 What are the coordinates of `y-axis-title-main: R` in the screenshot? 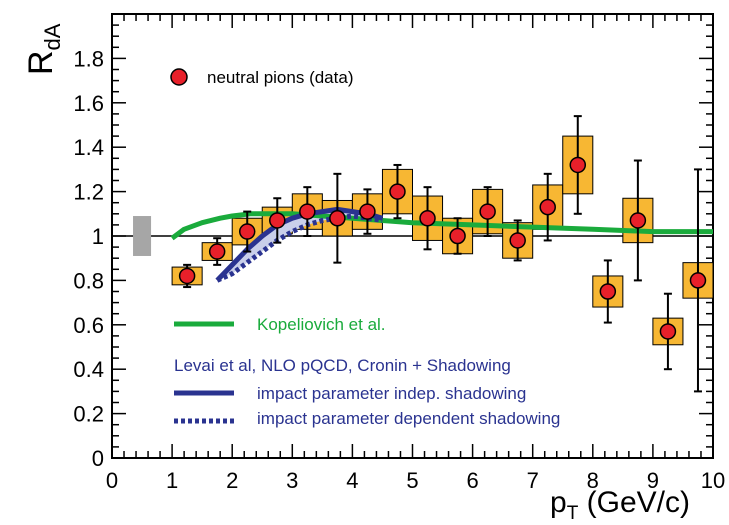 It's located at (41, 62).